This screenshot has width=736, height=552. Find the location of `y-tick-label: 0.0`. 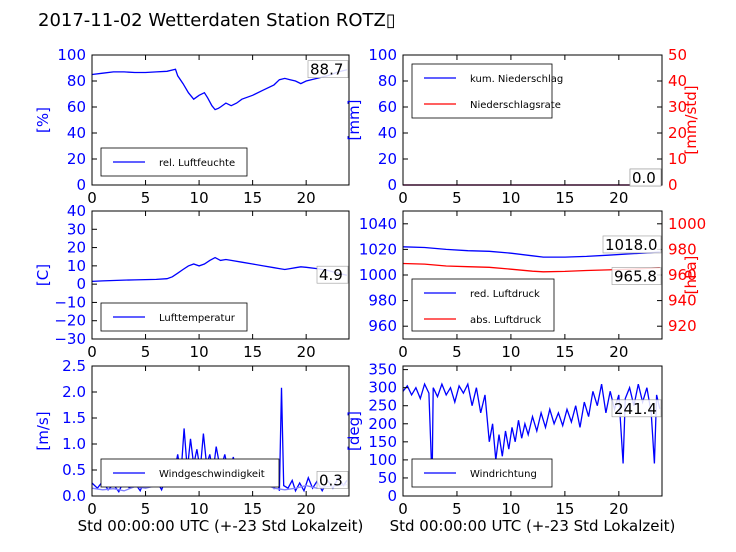

y-tick-label: 0.0 is located at coordinates (74, 496).